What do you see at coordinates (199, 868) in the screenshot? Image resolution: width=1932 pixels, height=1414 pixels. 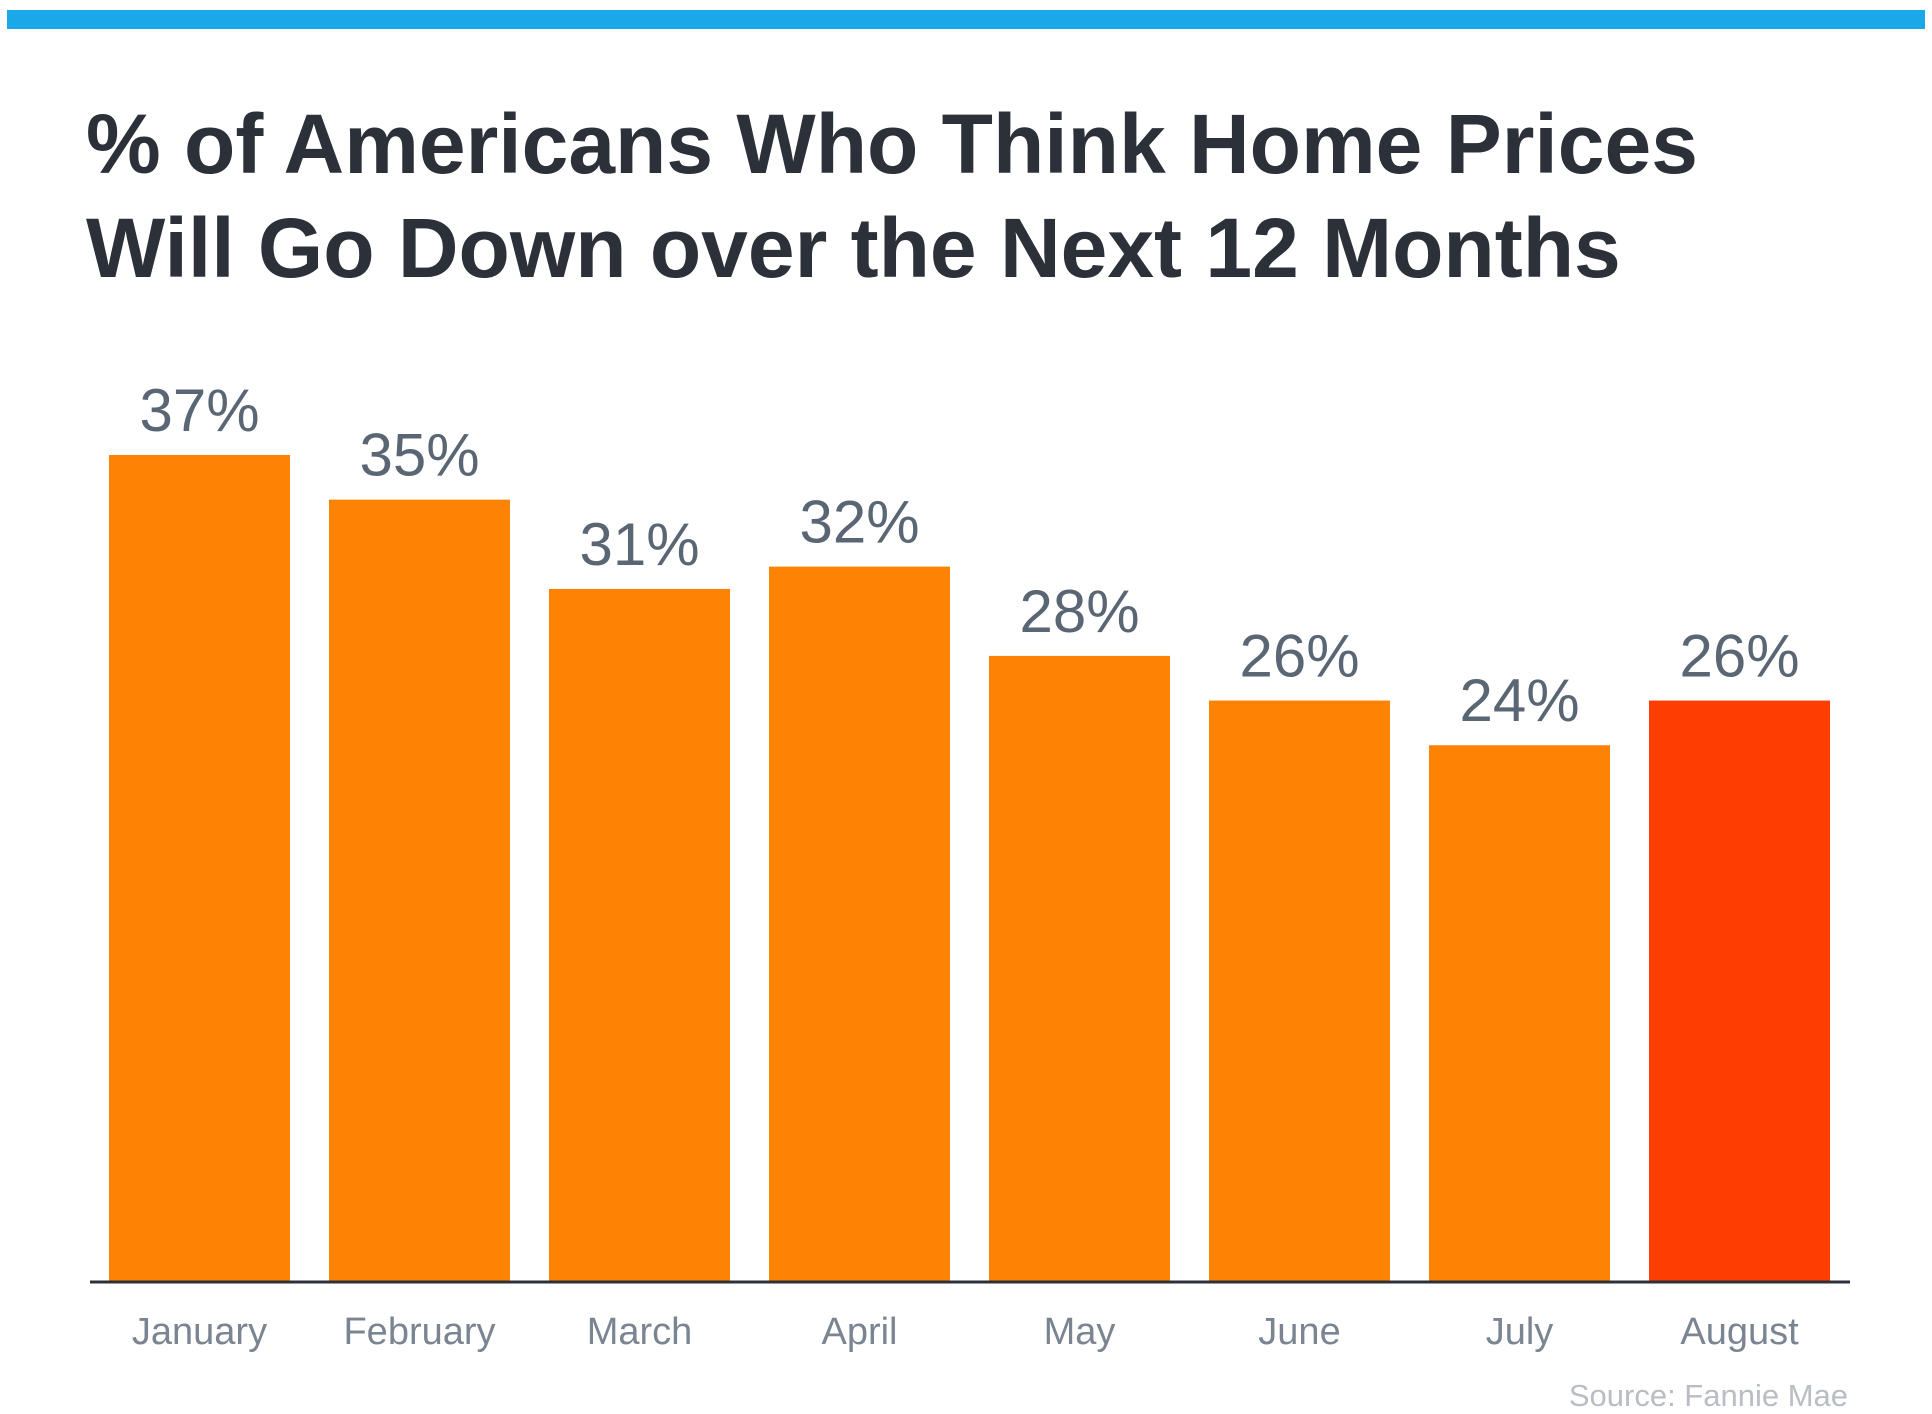 I see `bar-january` at bounding box center [199, 868].